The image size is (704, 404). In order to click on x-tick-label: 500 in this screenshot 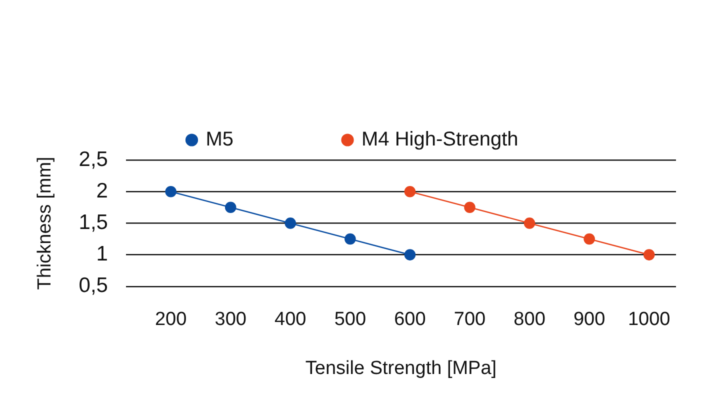, I will do `click(350, 319)`.